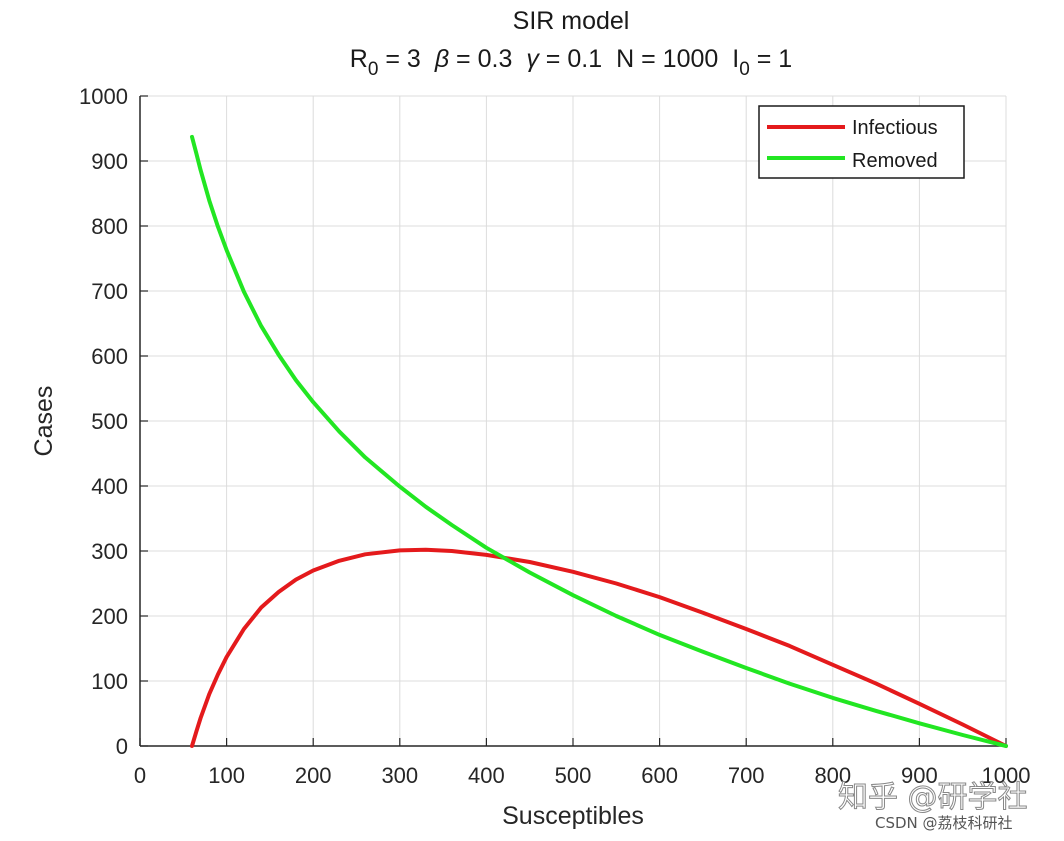 Image resolution: width=1064 pixels, height=841 pixels. I want to click on subtitle-part: N, so click(625, 59).